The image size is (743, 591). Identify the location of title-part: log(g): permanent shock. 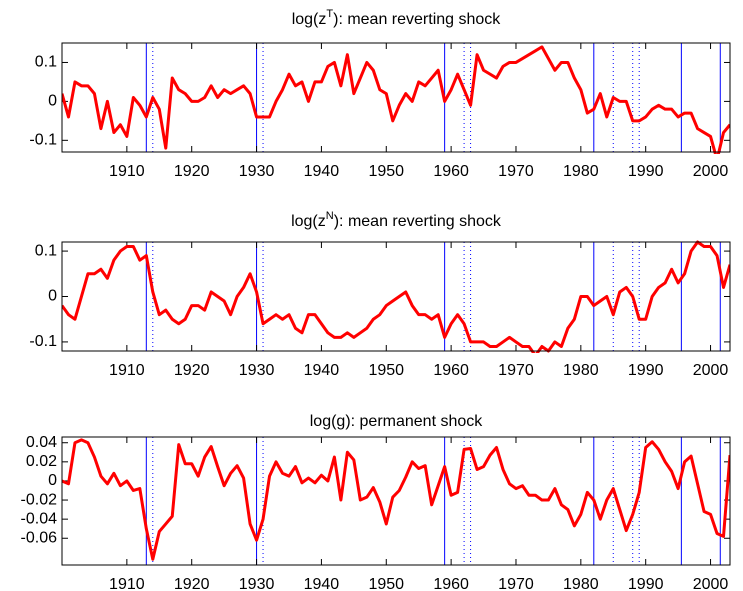
(397, 421).